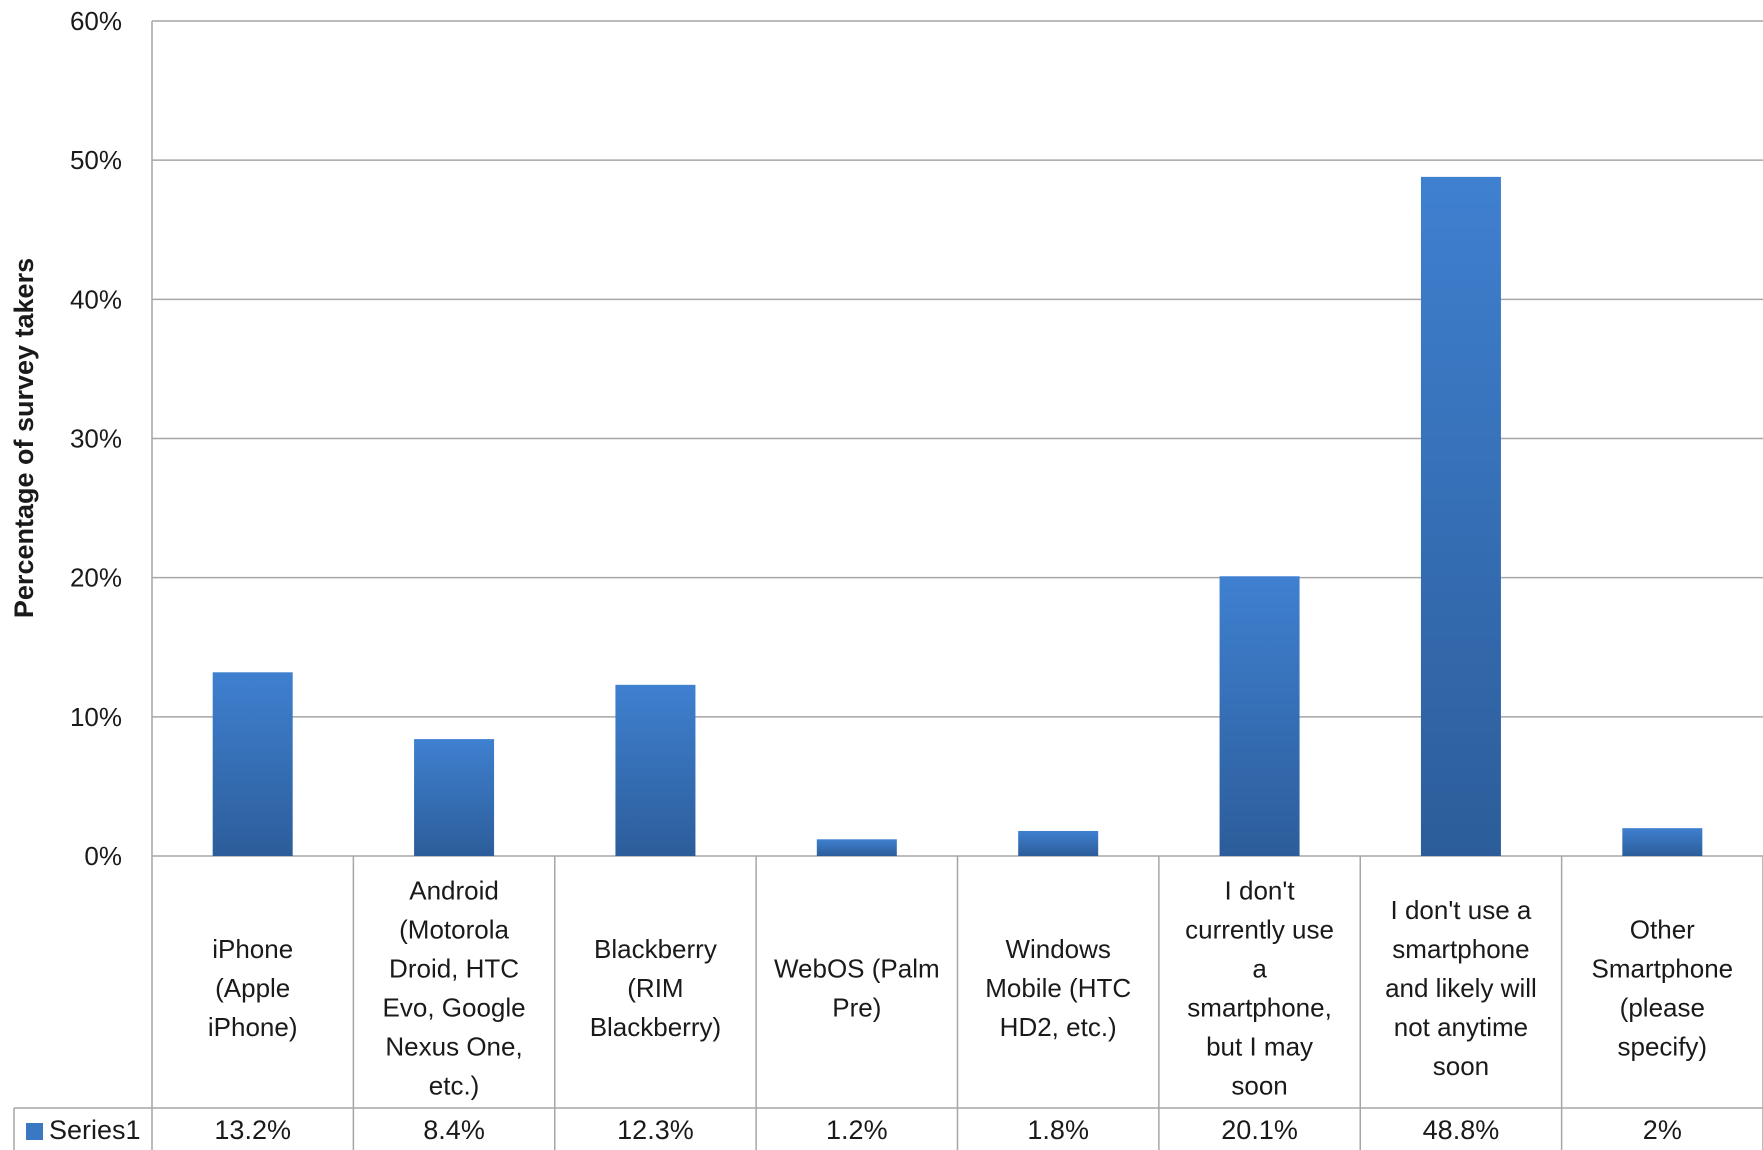 The image size is (1763, 1150). What do you see at coordinates (454, 1130) in the screenshot?
I see `data-value-label: 8.4%` at bounding box center [454, 1130].